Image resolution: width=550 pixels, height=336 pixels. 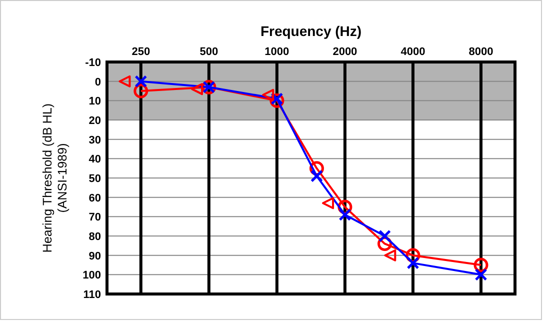 I want to click on y-tick-label: 10, so click(x=94, y=102).